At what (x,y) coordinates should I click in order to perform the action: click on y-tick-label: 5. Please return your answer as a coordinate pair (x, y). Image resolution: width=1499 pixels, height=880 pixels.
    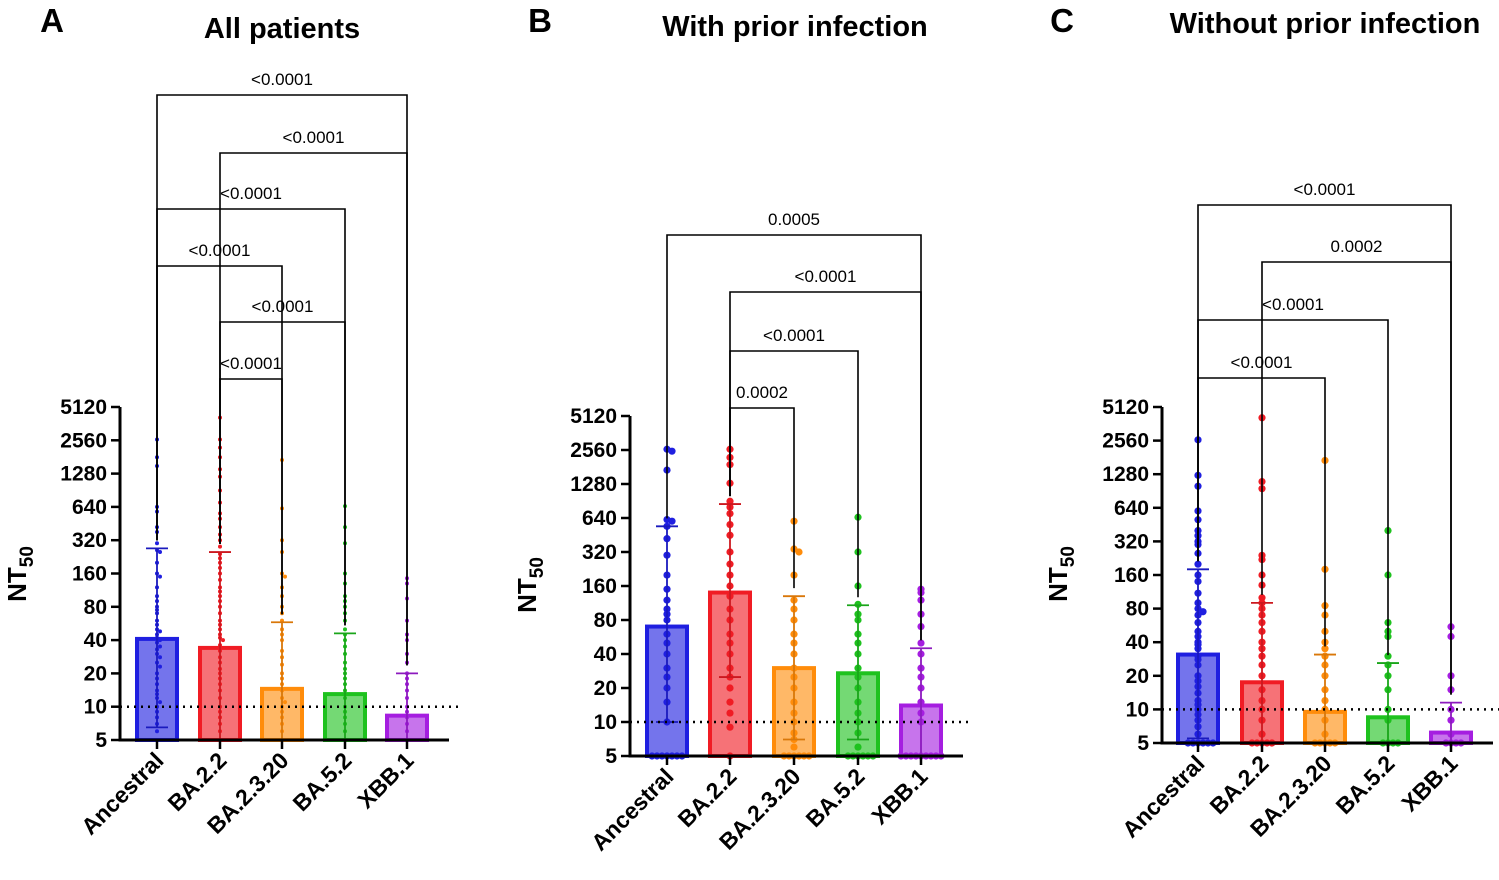
    Looking at the image, I should click on (1143, 743).